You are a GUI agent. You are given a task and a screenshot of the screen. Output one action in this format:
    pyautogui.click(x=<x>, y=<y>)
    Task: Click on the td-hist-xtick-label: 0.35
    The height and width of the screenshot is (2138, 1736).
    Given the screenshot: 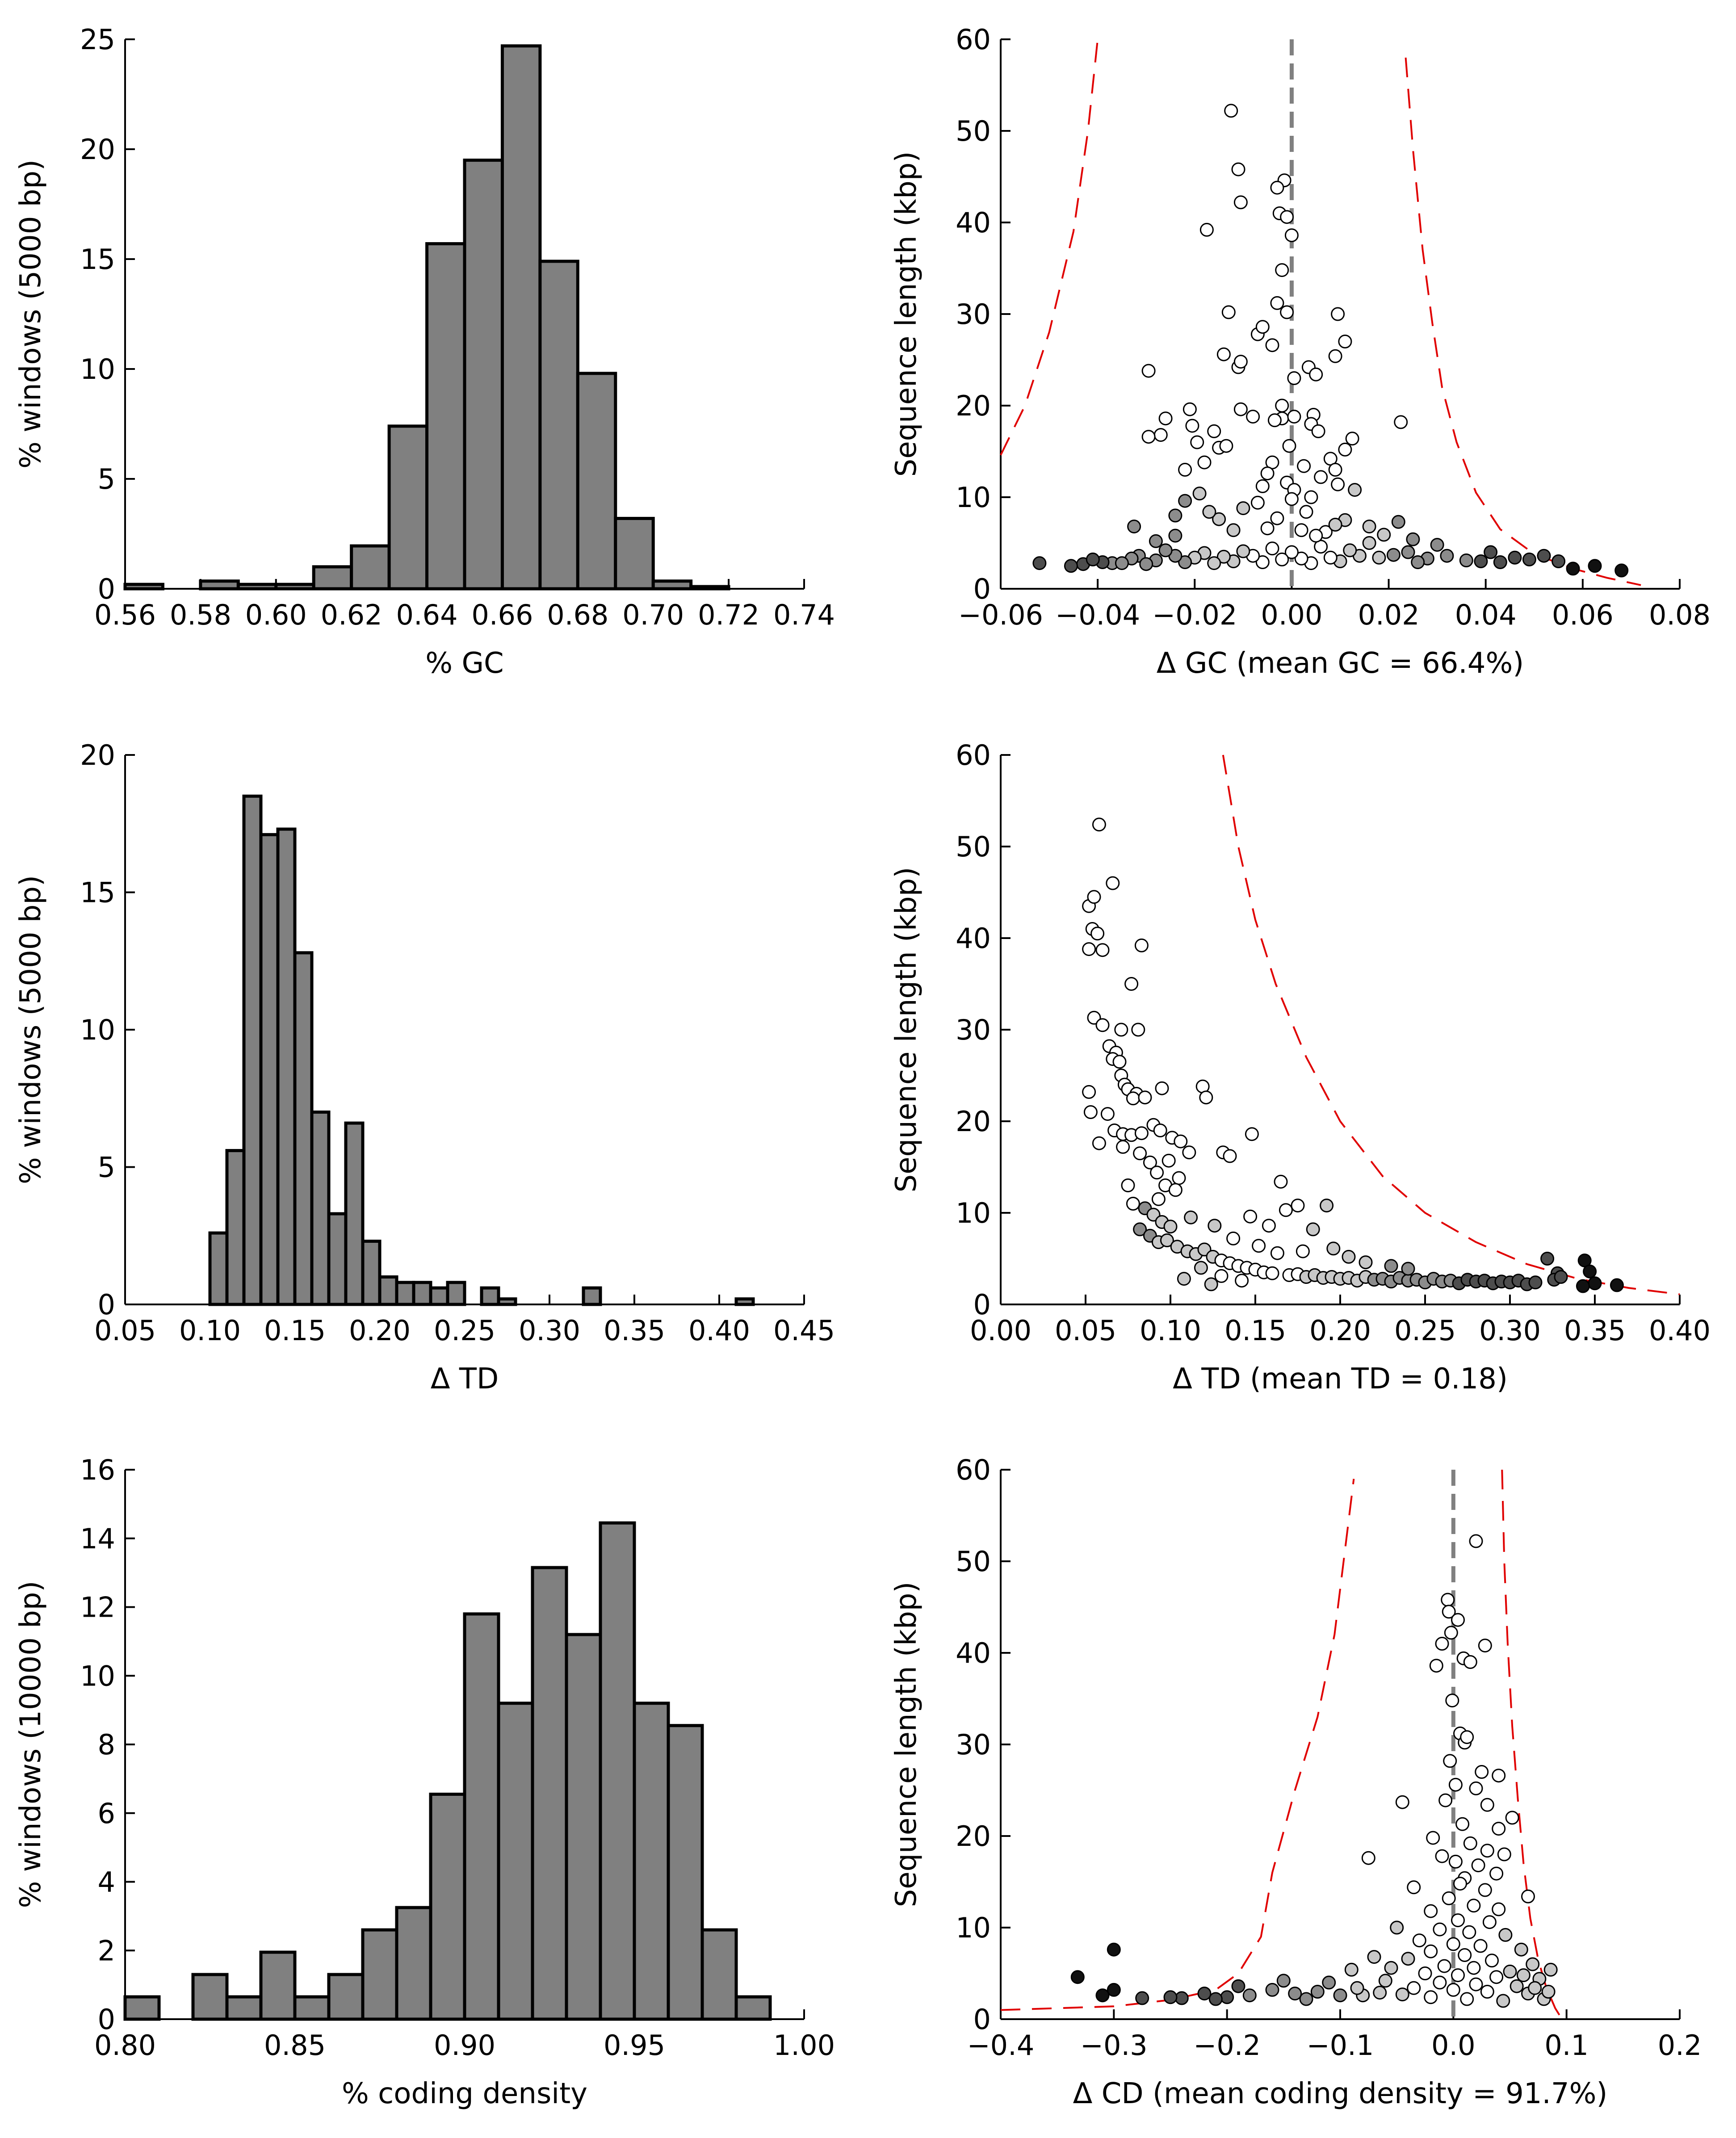 What is the action you would take?
    pyautogui.click(x=634, y=1331)
    